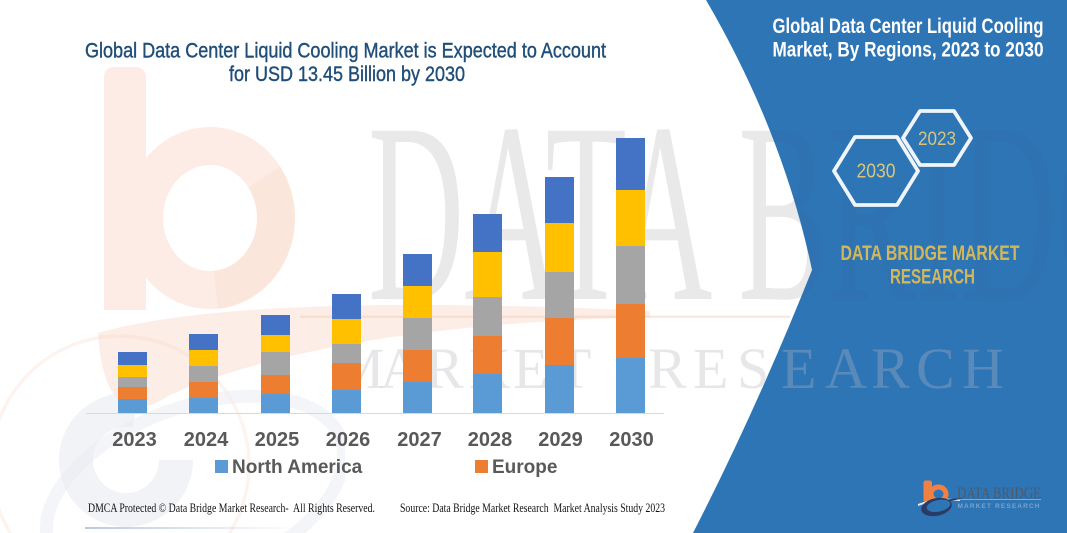 This screenshot has width=1067, height=533. What do you see at coordinates (347, 74) in the screenshot?
I see `svg-text: for USD 13.45 Billion by 2030` at bounding box center [347, 74].